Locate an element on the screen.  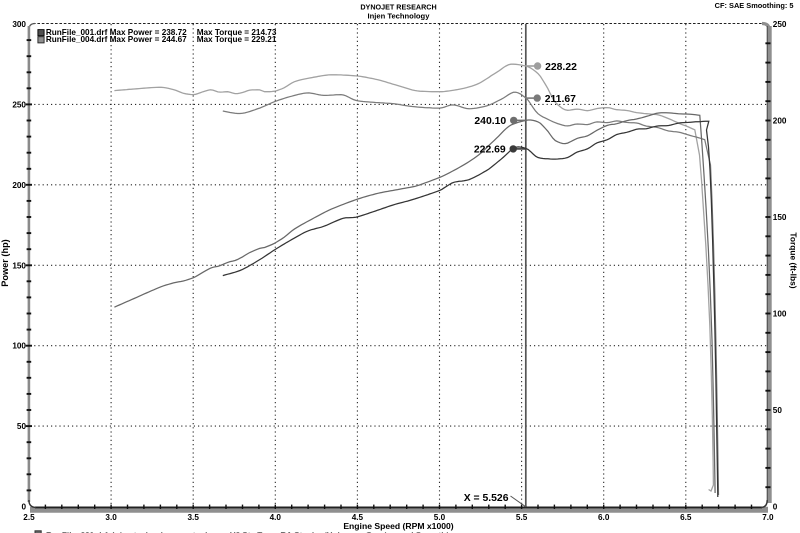
svg-text: 6.0 is located at coordinates (604, 517).